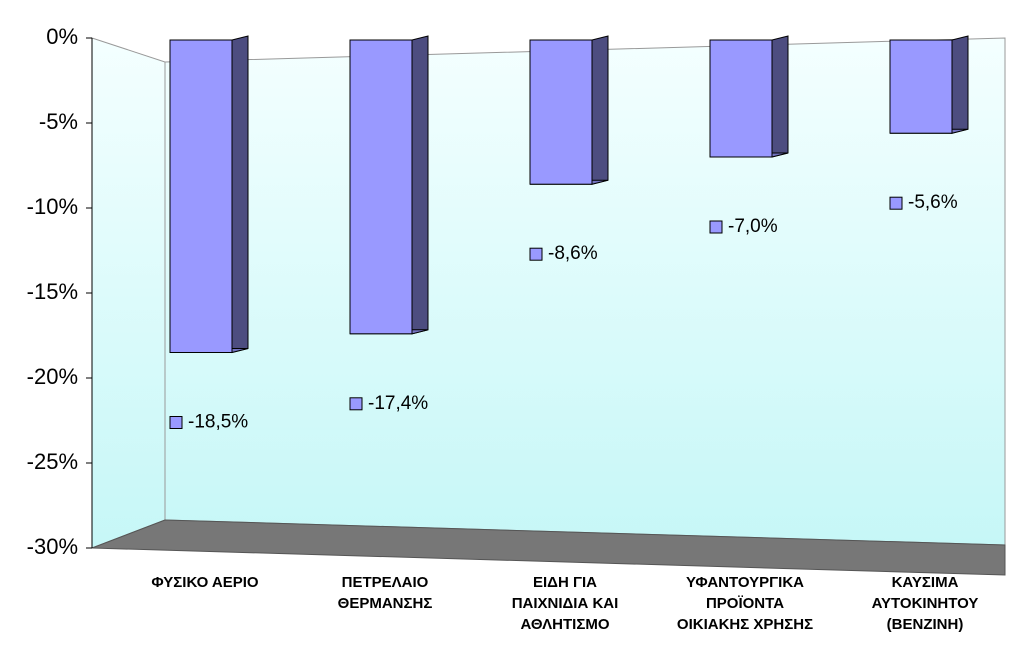 The height and width of the screenshot is (663, 1016). I want to click on x-tick-label: ΦΥΣΙΚΟ ΑΕΡΙΟ, so click(205, 582).